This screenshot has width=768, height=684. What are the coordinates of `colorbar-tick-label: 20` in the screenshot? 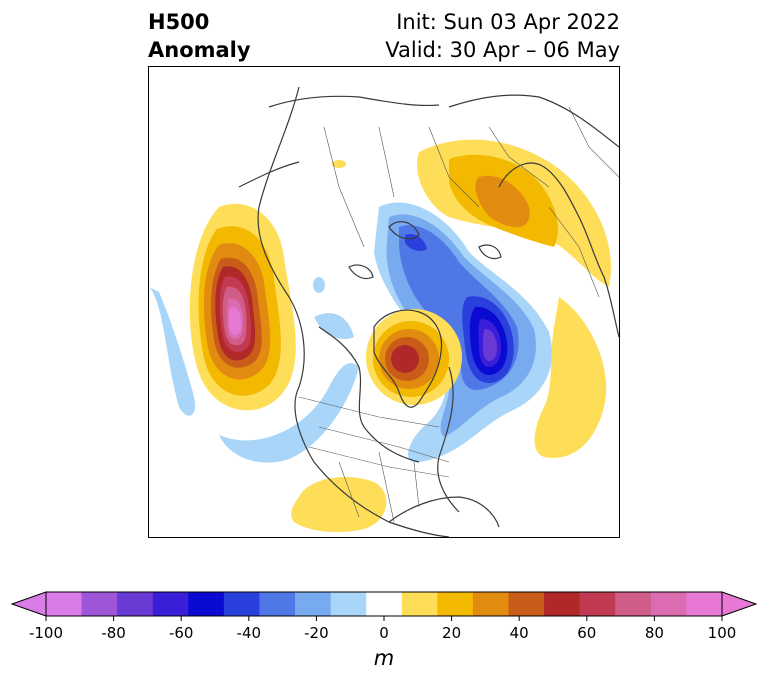 It's located at (452, 633).